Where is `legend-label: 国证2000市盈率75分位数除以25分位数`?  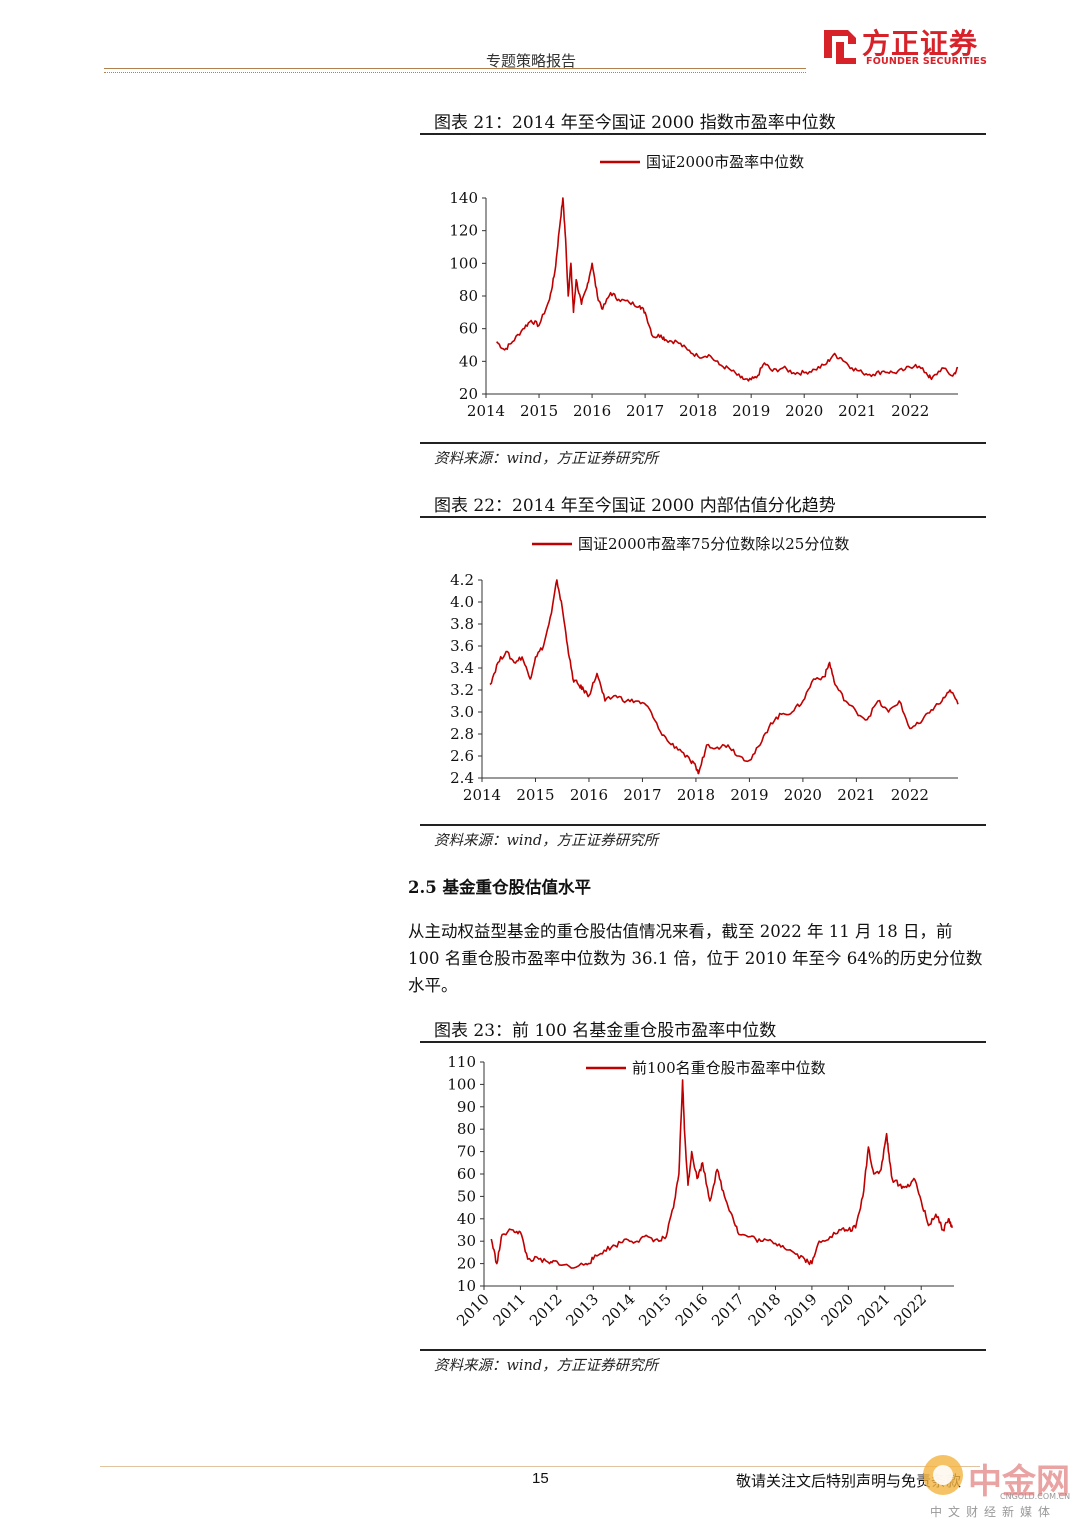 legend-label: 国证2000市盈率75分位数除以25分位数 is located at coordinates (713, 544).